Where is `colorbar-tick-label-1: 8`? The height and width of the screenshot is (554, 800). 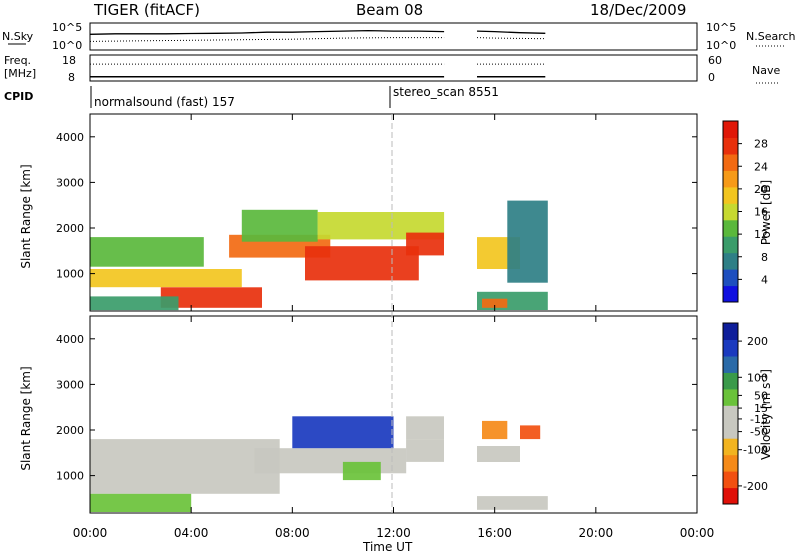
colorbar-tick-label-1: 8 is located at coordinates (764, 257).